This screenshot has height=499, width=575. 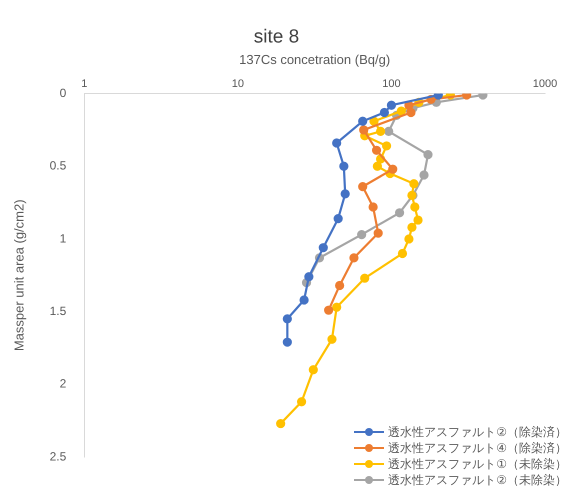 I want to click on y-tick-label: 0, so click(x=63, y=93).